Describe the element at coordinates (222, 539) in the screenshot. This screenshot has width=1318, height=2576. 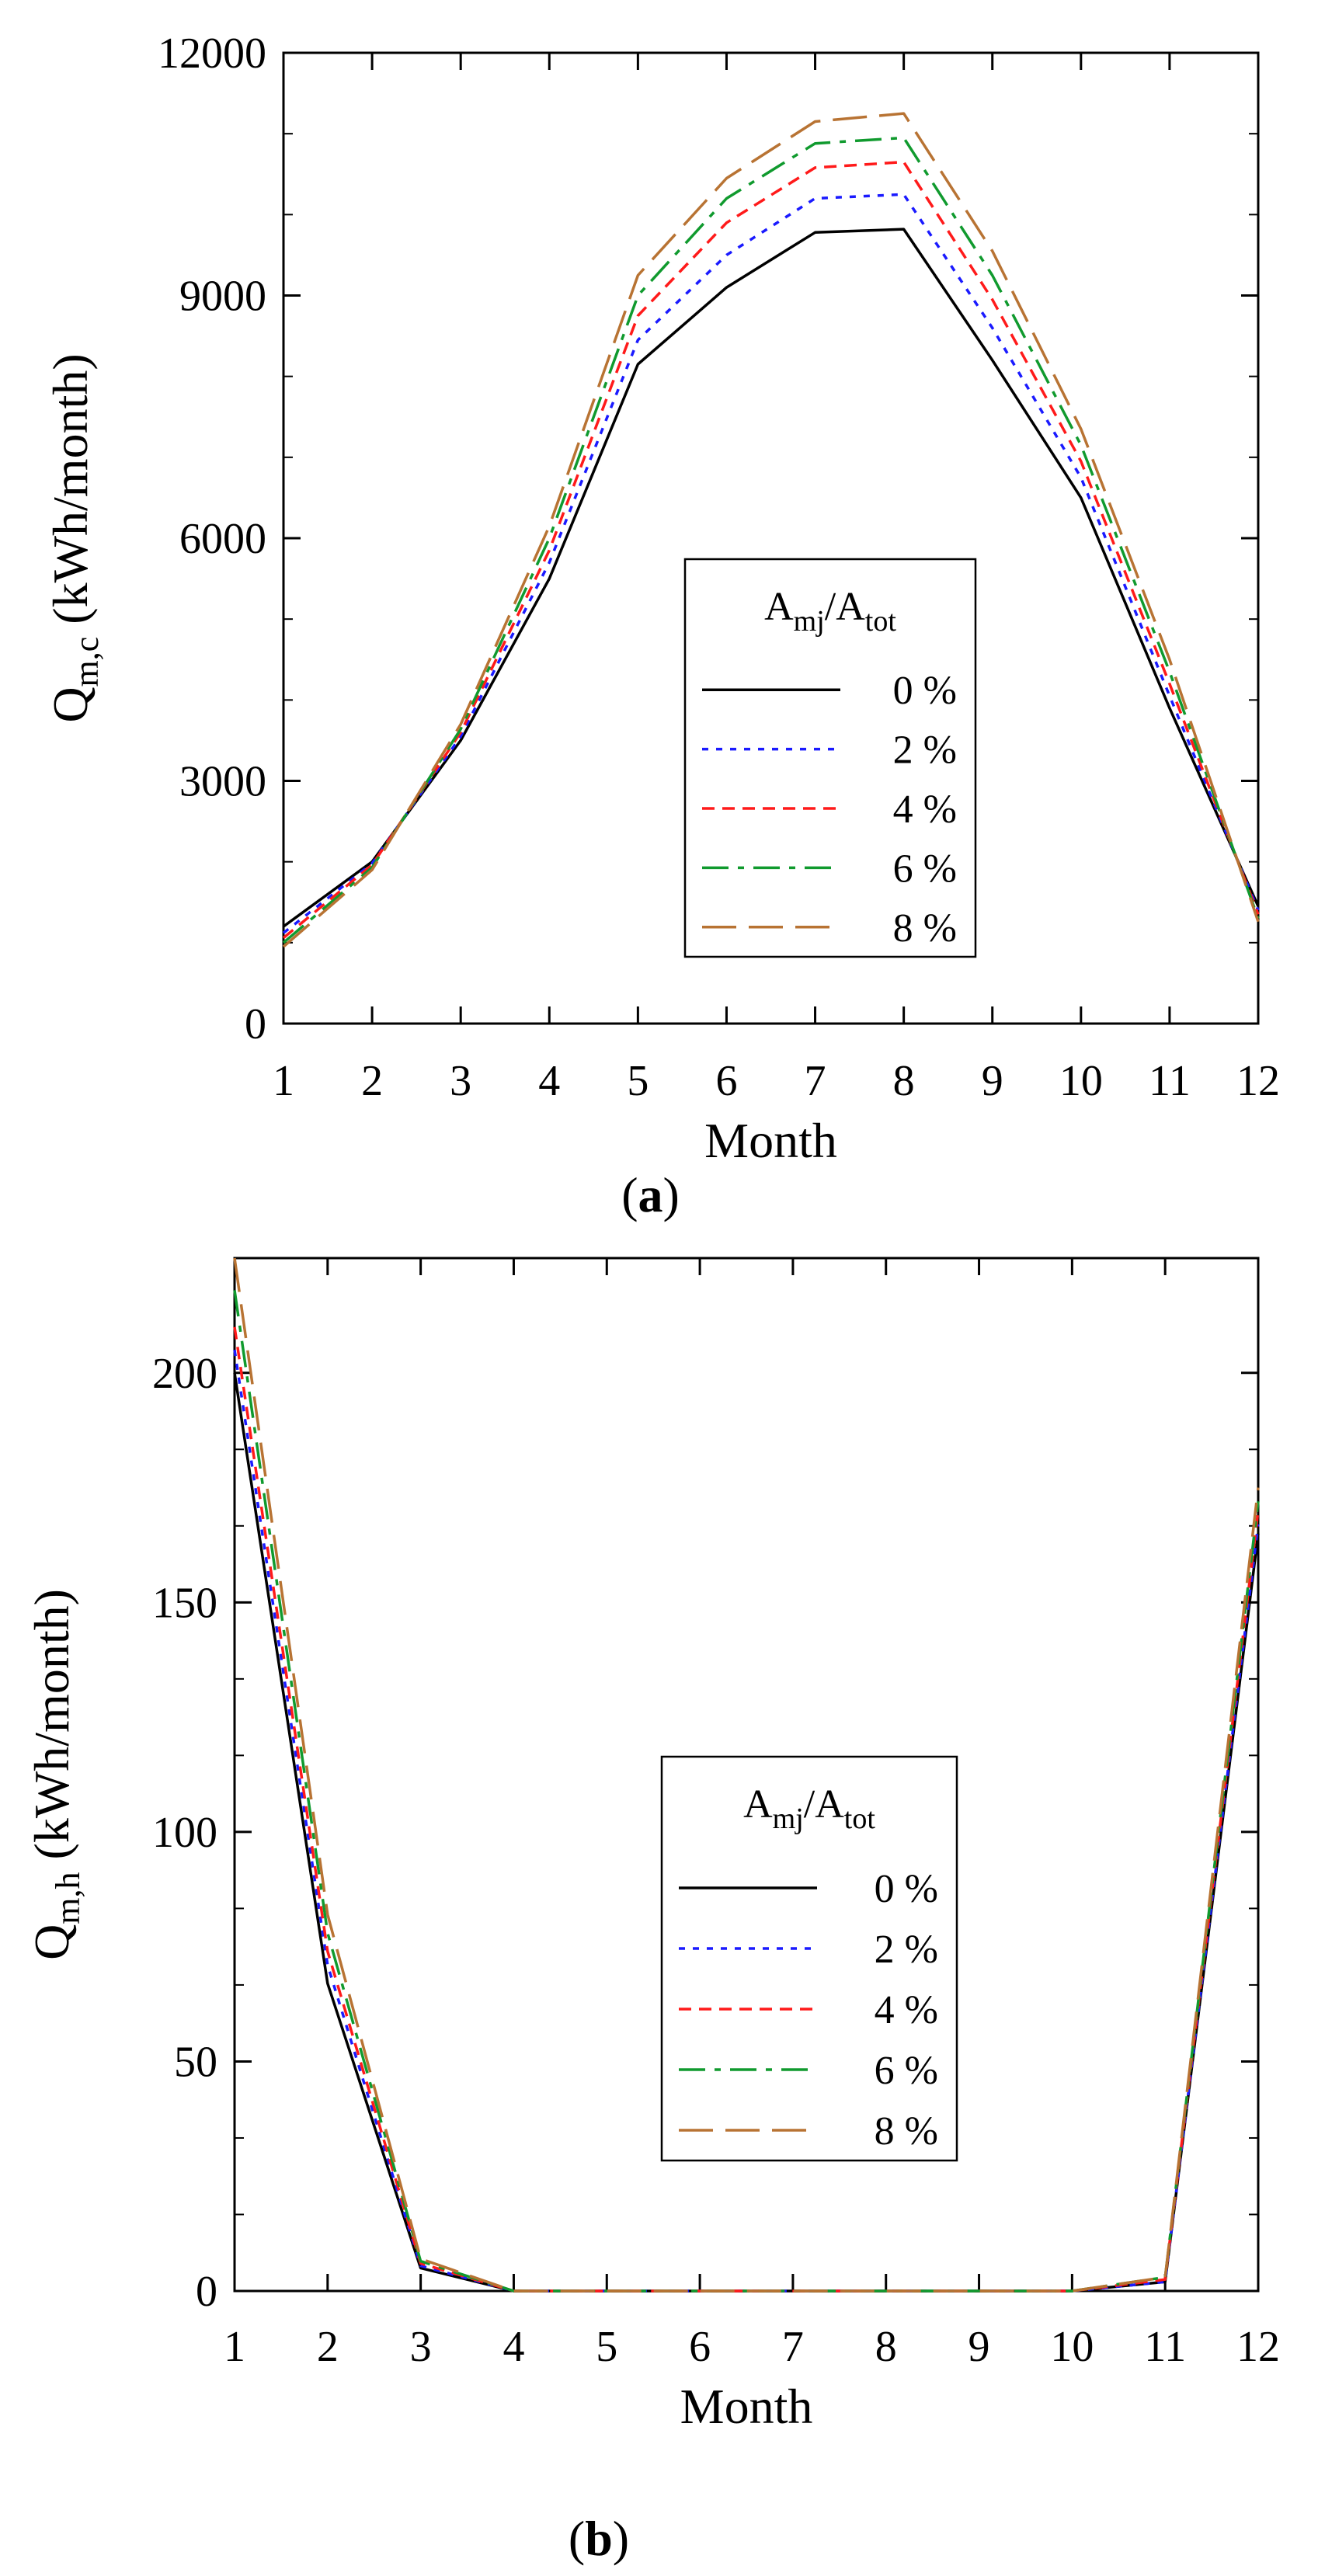
I see `y-tick-label: 6000` at that location.